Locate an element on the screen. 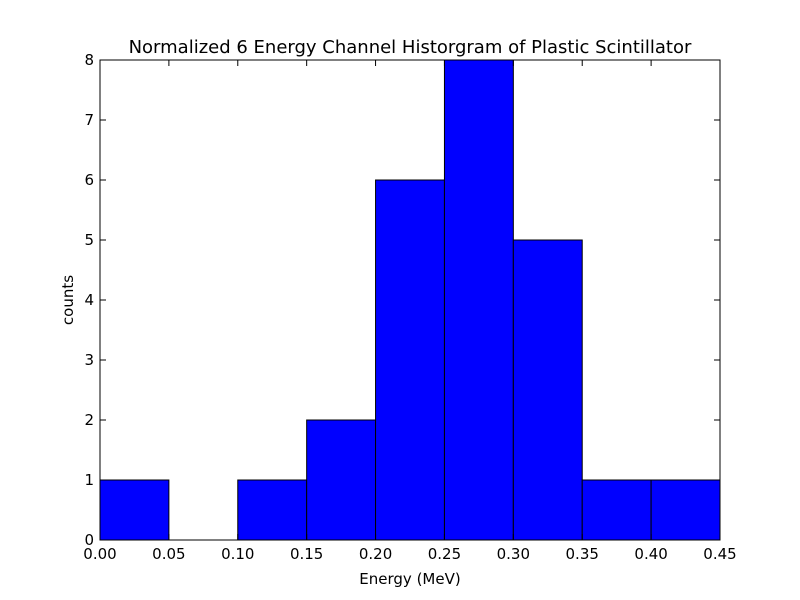 Image resolution: width=800 pixels, height=600 pixels. y-tick-label-2: 2 is located at coordinates (89, 420).